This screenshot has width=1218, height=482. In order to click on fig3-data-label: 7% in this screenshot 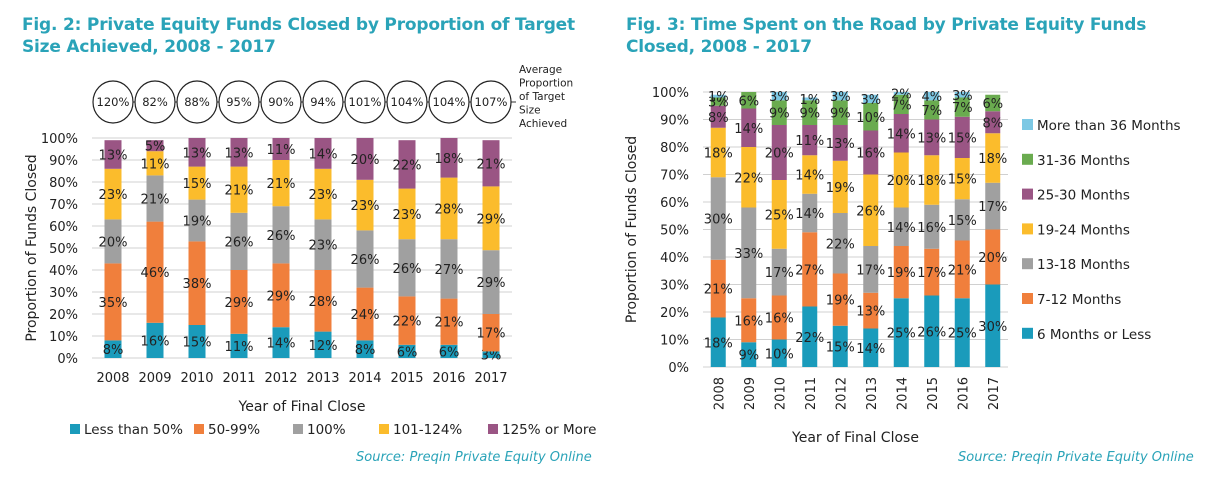, I will do `click(931, 111)`.